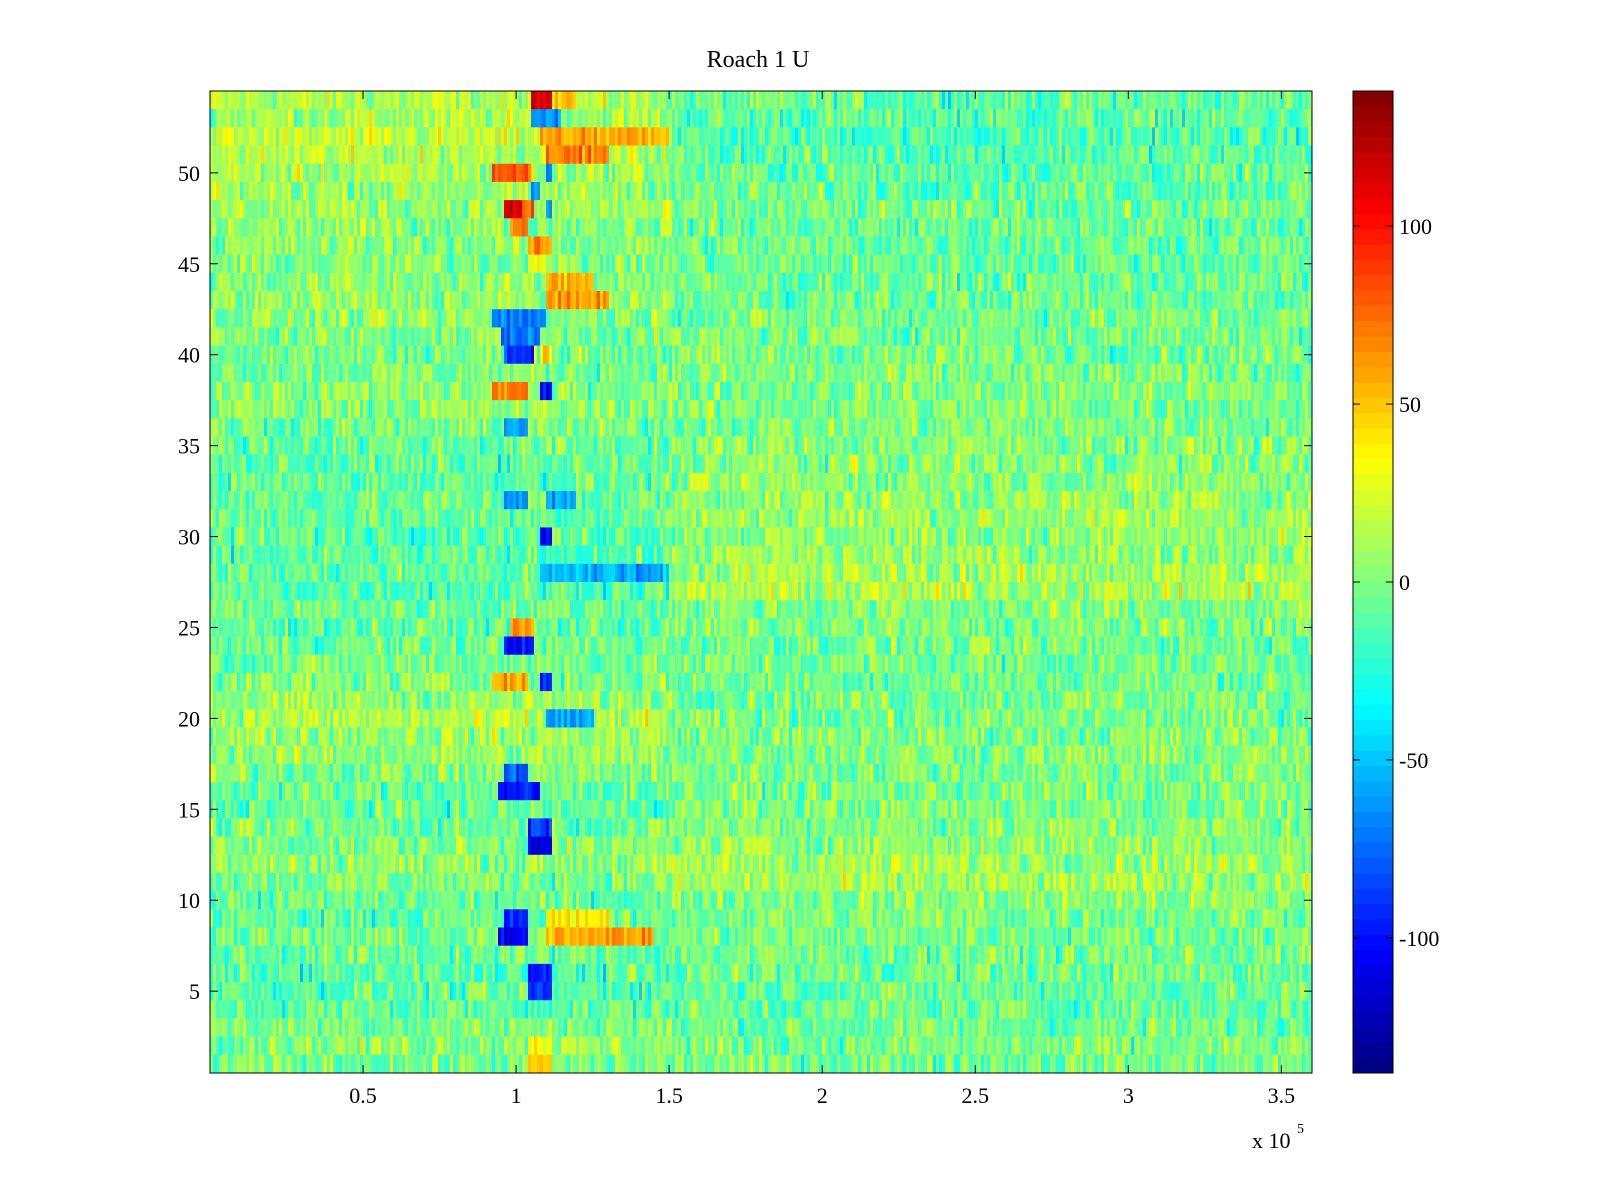  I want to click on heatmap-row, so click(761, 173).